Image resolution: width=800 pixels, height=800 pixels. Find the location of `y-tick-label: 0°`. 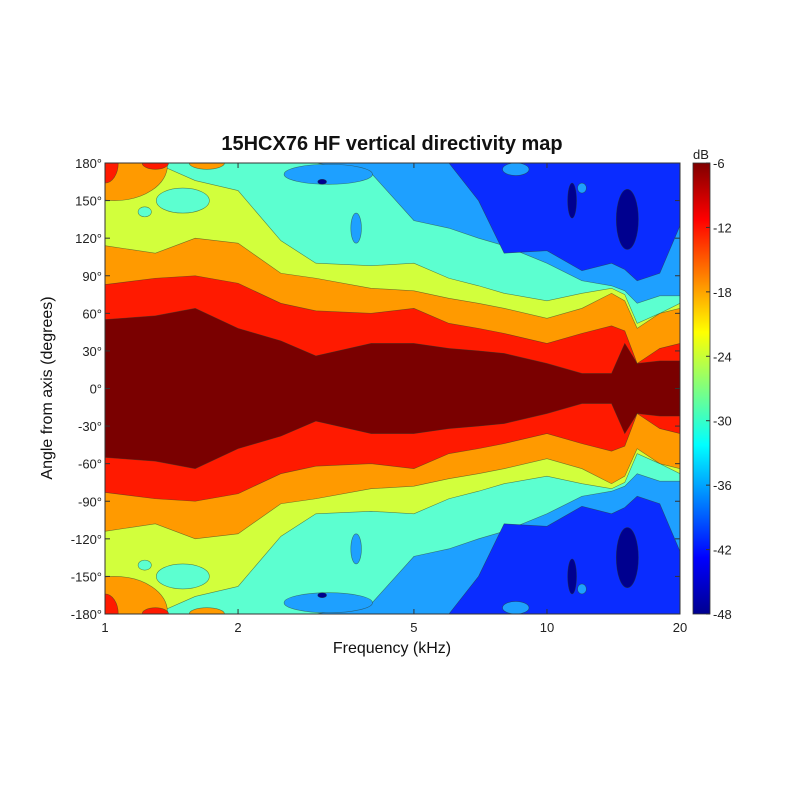

y-tick-label: 0° is located at coordinates (96, 389).